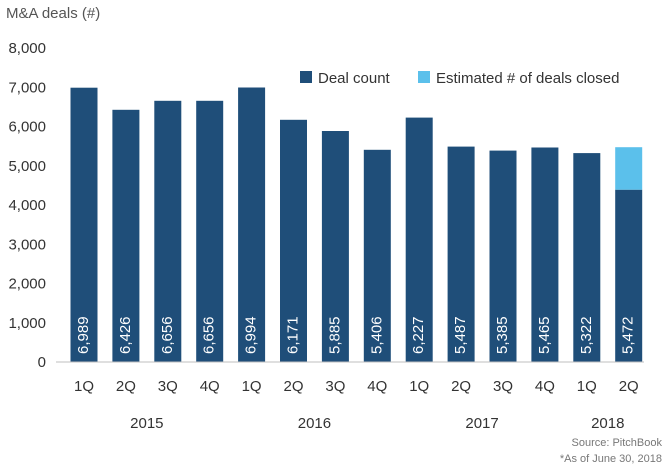  What do you see at coordinates (481, 423) in the screenshot?
I see `year-label: 2017` at bounding box center [481, 423].